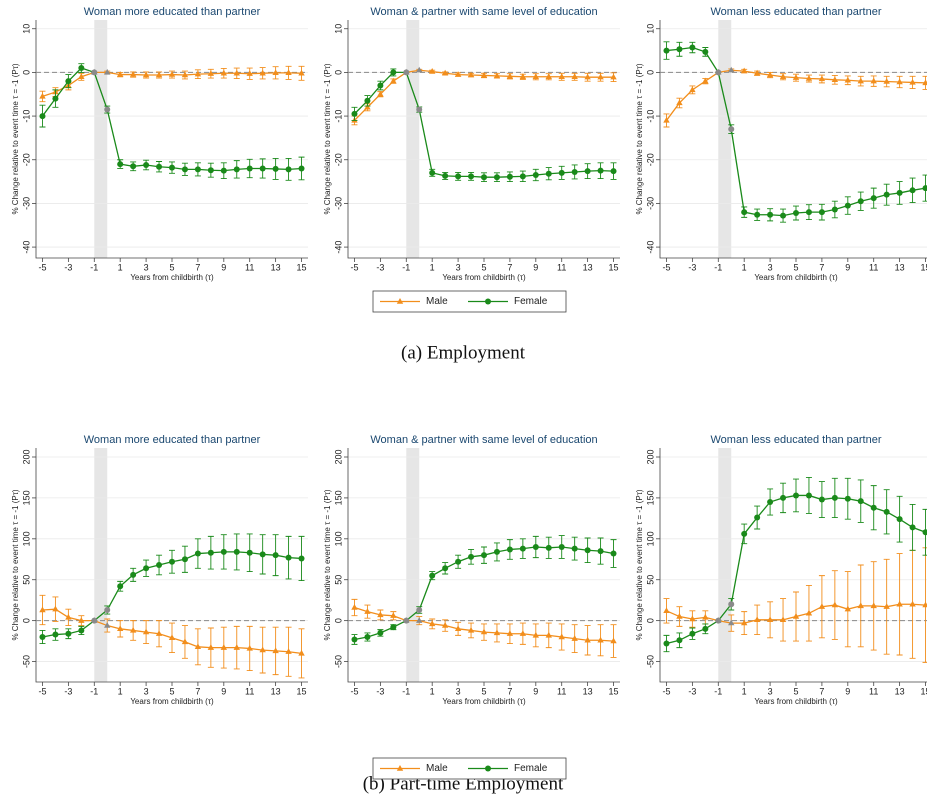  Describe the element at coordinates (718, 691) in the screenshot. I see `x-tick-label: -1` at that location.